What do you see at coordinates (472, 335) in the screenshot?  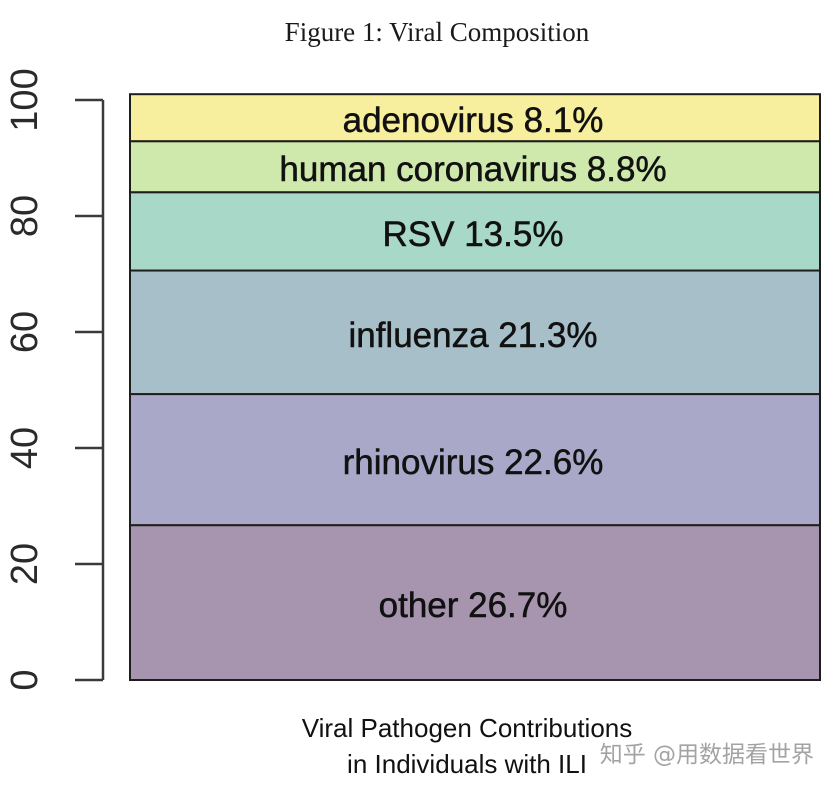 I see `segment-label-influenza: influenza 21.3%` at bounding box center [472, 335].